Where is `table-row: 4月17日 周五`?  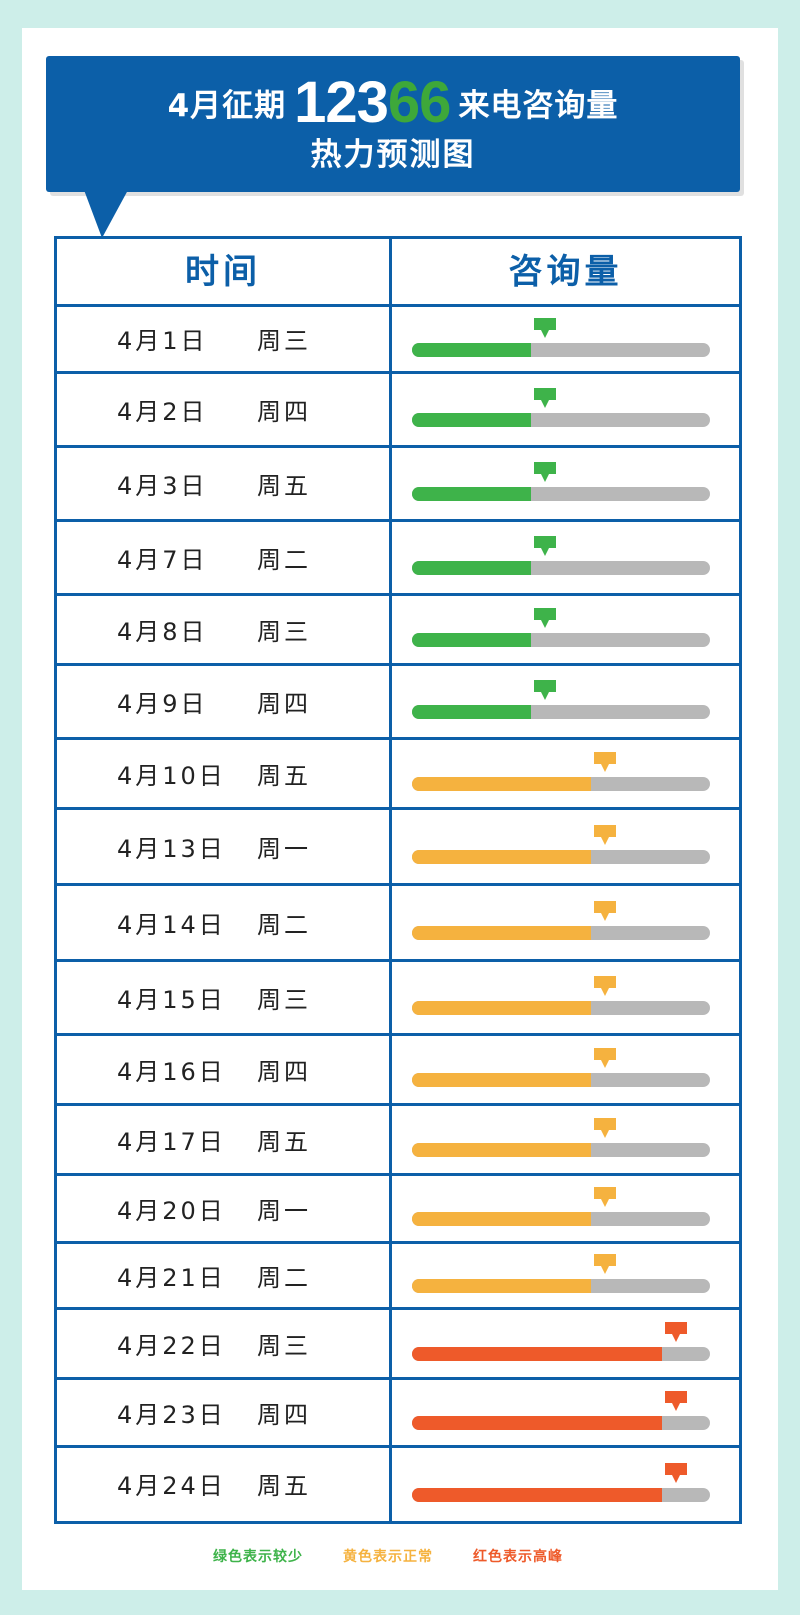 table-row: 4月17日 周五 is located at coordinates (223, 1139).